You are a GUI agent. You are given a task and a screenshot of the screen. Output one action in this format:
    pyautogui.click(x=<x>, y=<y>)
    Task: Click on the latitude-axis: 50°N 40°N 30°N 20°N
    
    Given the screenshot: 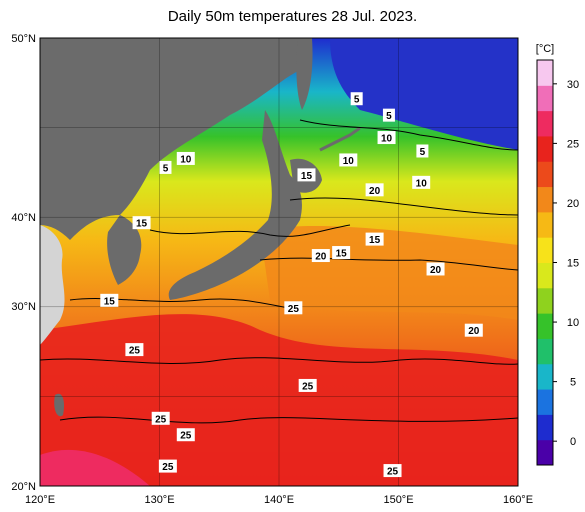 What is the action you would take?
    pyautogui.click(x=23, y=263)
    